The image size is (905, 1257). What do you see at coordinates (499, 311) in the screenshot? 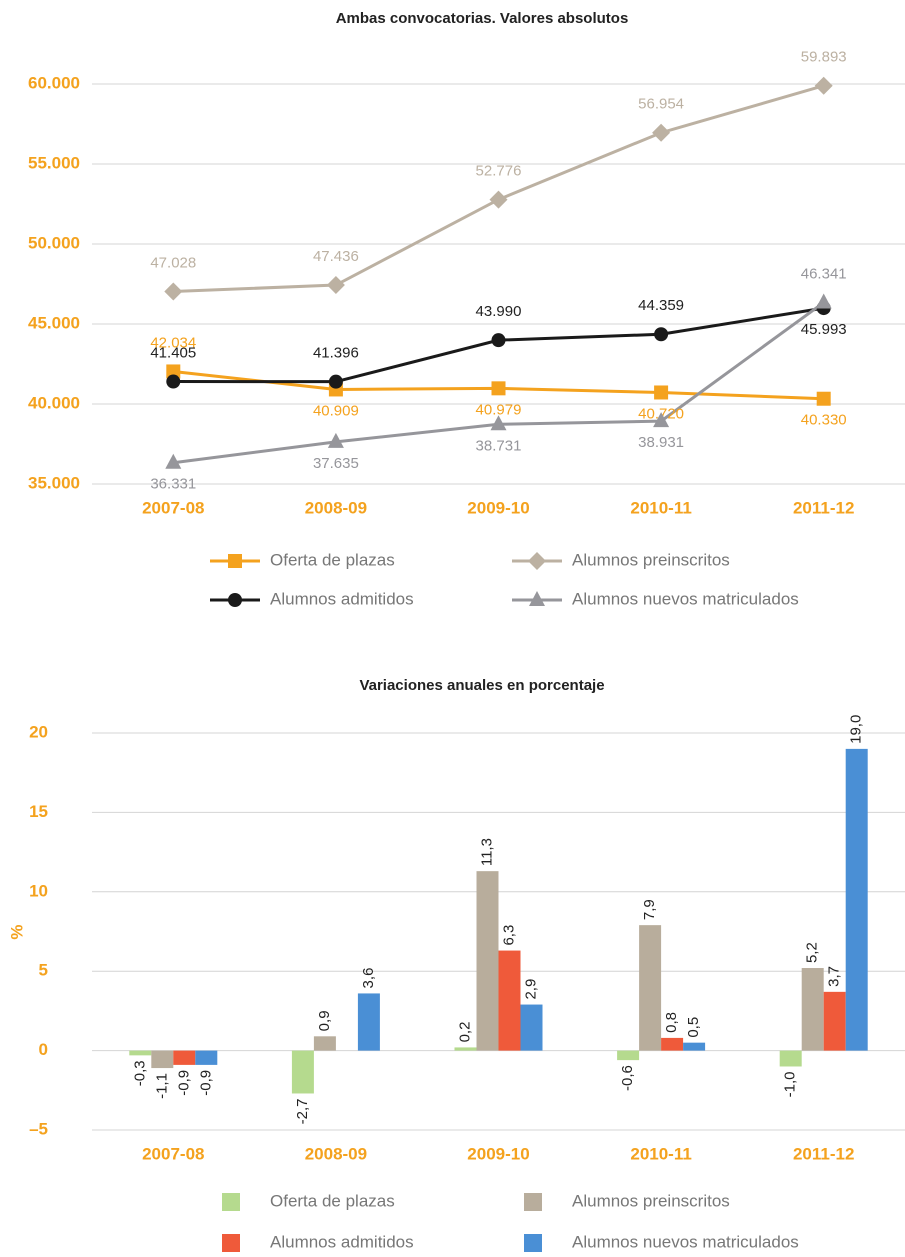
I see `data-label: 43.990` at bounding box center [499, 311].